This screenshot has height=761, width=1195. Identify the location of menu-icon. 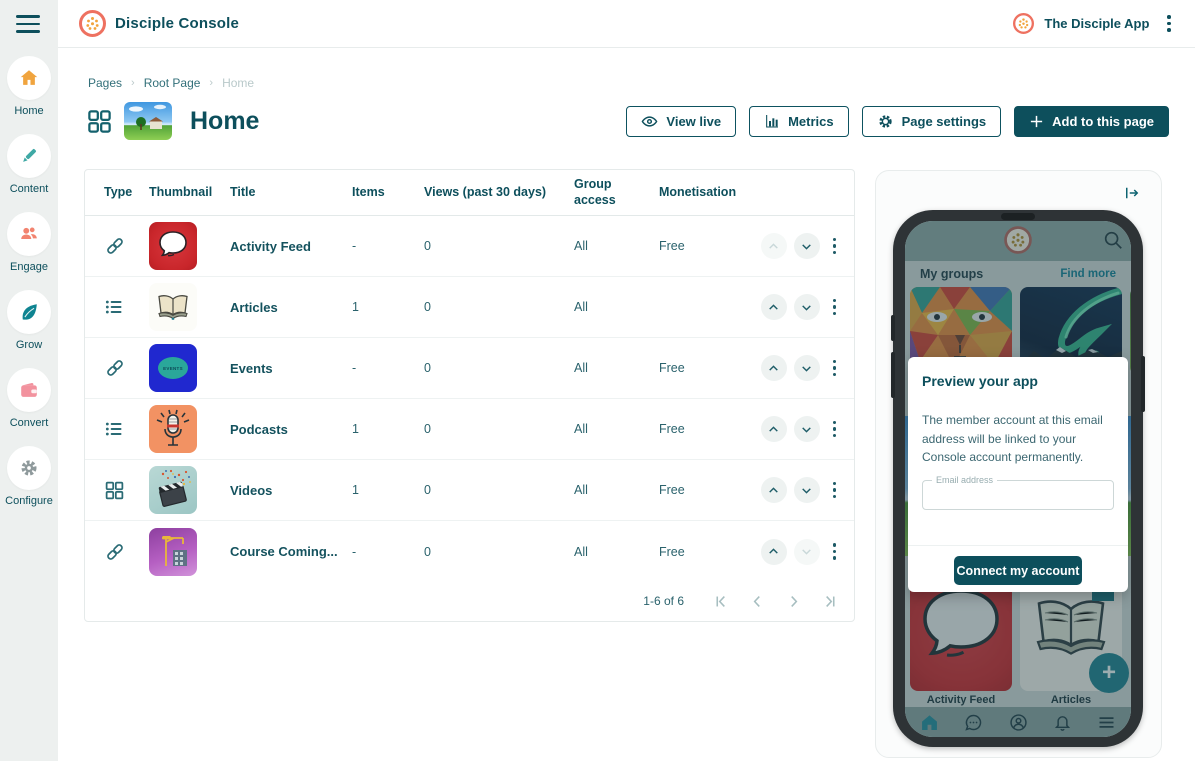
(1106, 722).